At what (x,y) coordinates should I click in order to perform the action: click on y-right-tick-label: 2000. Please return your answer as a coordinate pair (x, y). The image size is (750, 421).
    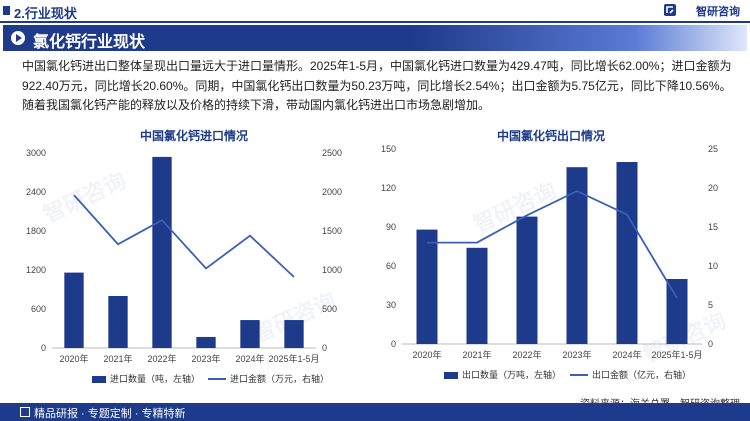
    Looking at the image, I should click on (332, 192).